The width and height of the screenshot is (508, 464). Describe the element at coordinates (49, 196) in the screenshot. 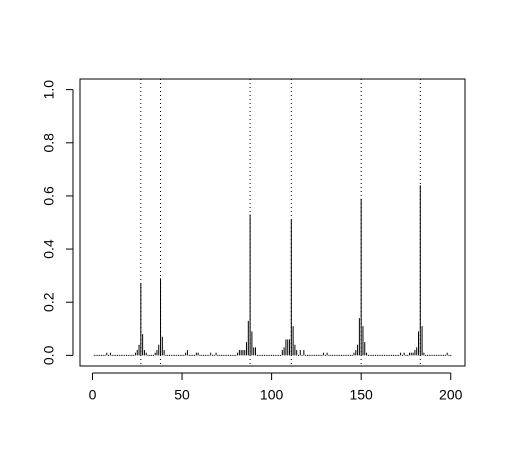

I see `y-tick-label: 0.6` at that location.